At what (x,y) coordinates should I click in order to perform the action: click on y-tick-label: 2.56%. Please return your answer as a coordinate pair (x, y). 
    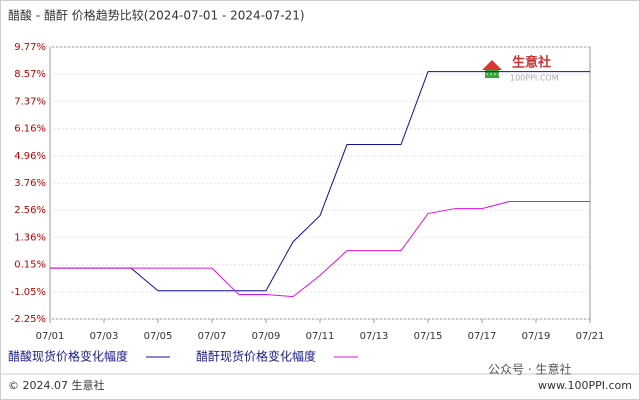
    Looking at the image, I should click on (30, 210).